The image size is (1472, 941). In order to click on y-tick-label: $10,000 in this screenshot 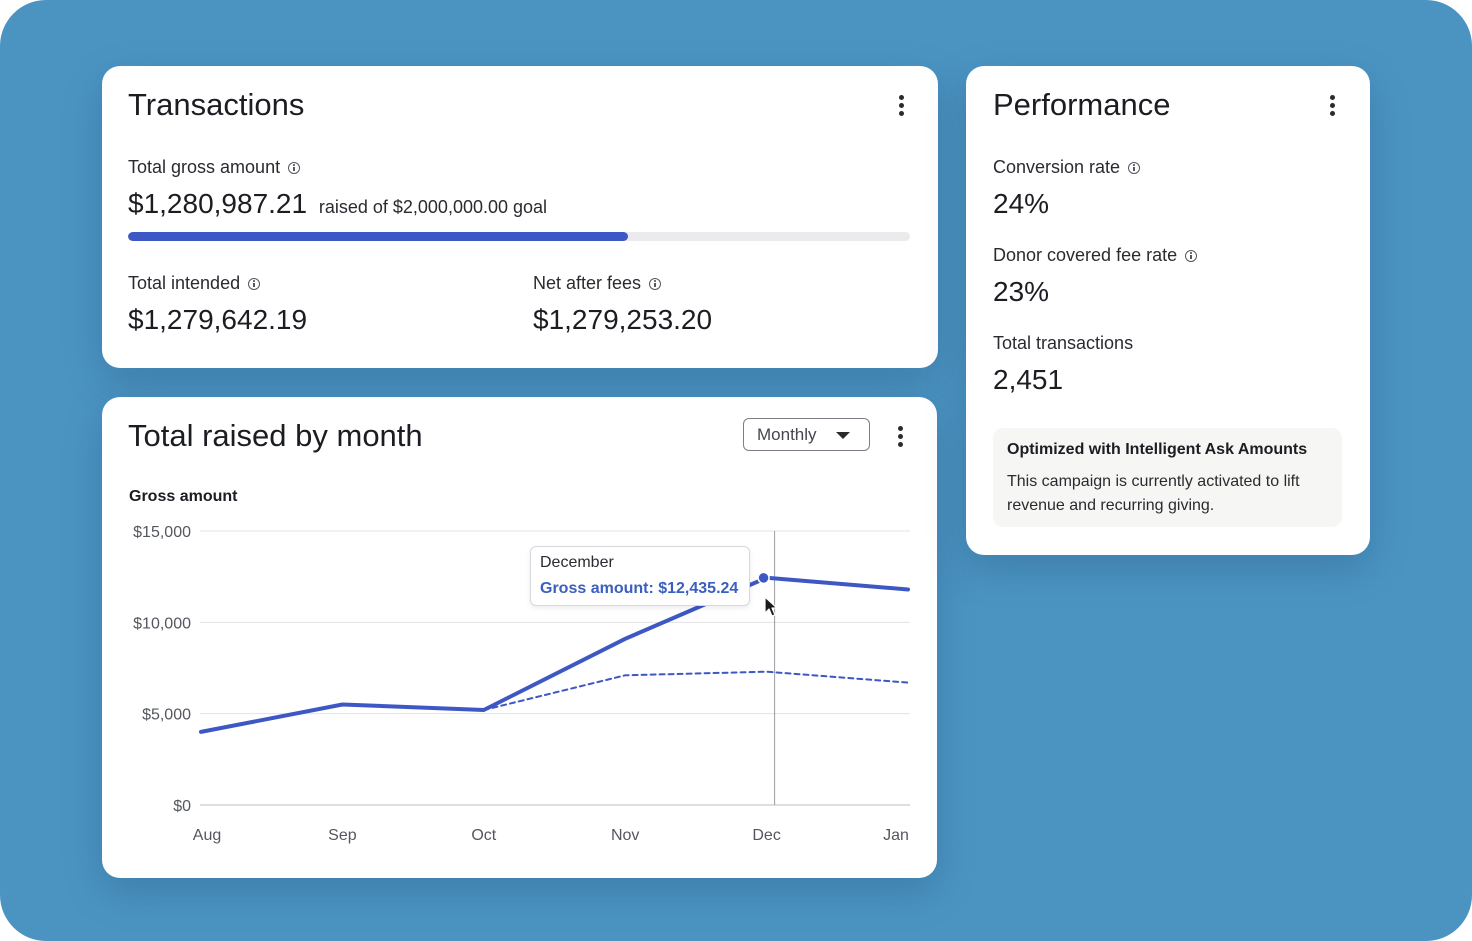, I will do `click(162, 623)`.